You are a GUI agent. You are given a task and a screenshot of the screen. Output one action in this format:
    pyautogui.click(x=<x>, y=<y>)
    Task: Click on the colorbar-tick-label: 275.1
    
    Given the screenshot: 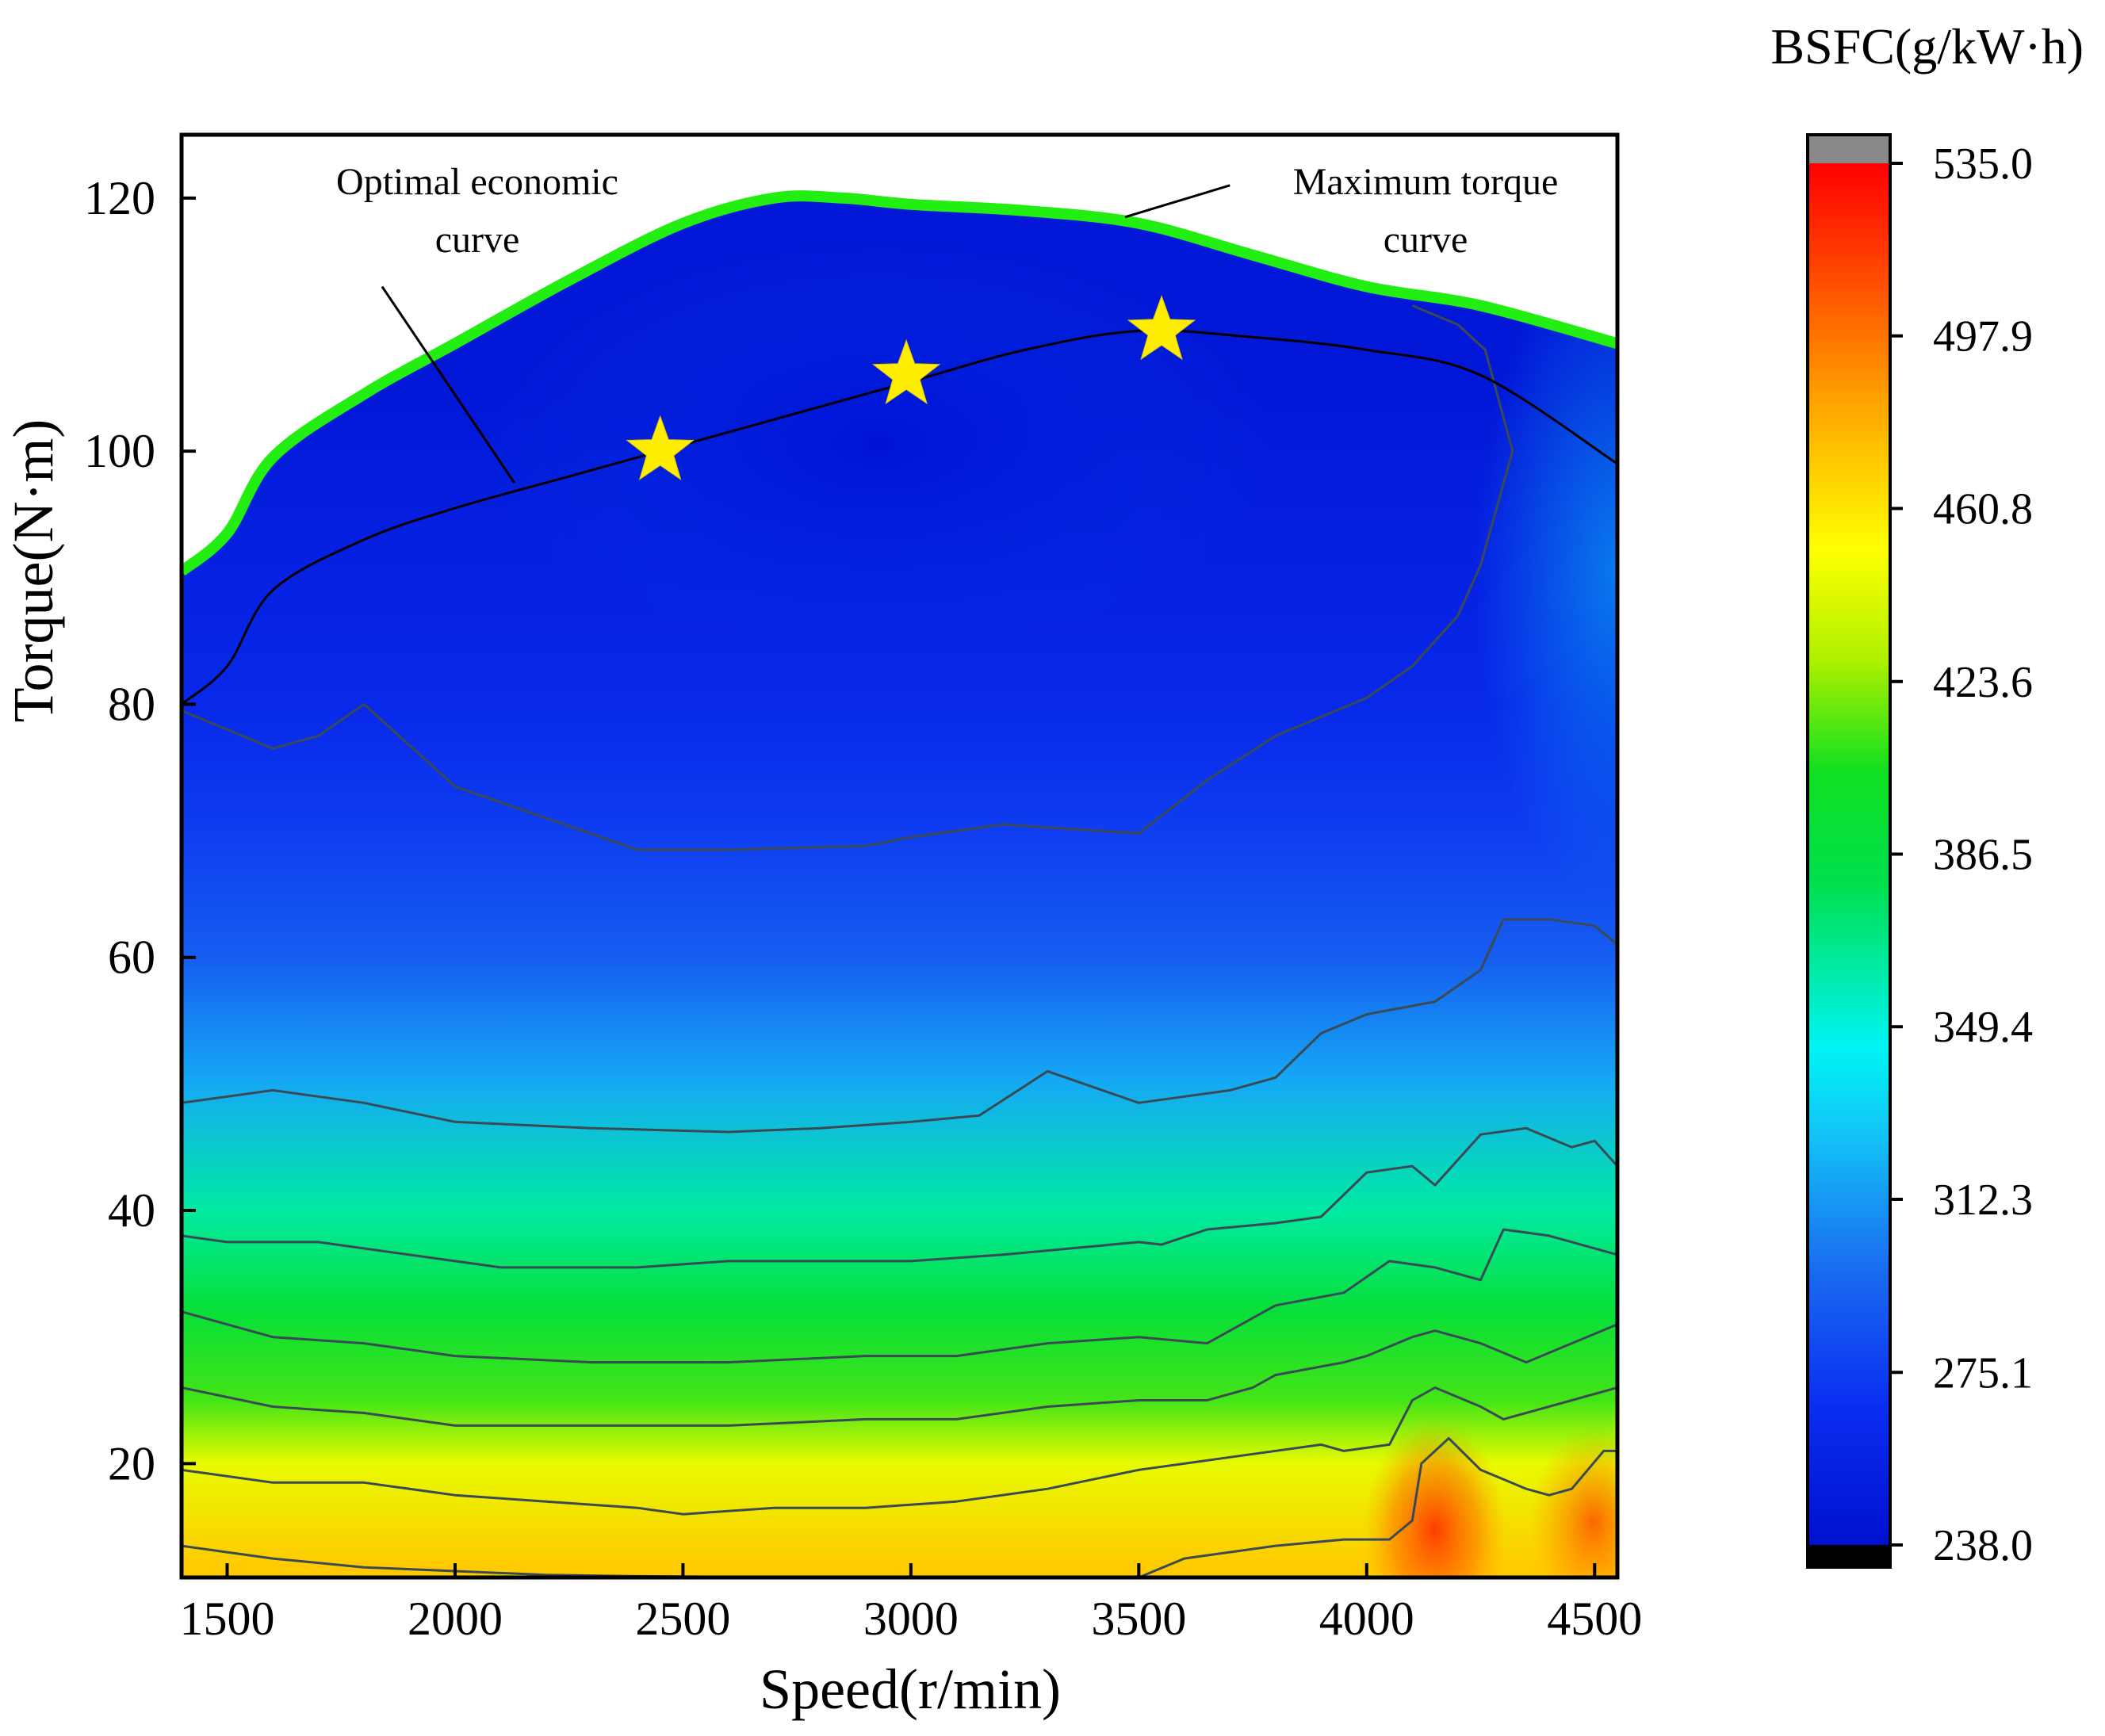 What is the action you would take?
    pyautogui.click(x=1983, y=1373)
    